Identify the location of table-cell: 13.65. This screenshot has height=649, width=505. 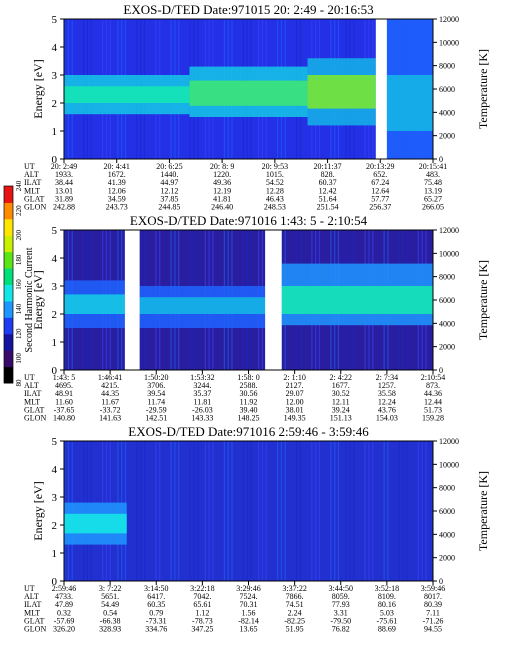
(249, 629).